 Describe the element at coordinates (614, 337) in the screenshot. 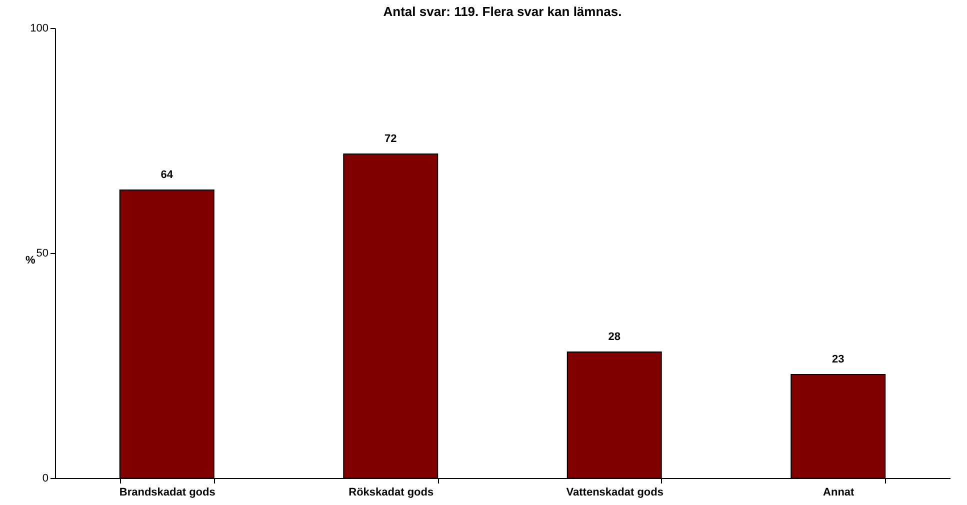

I see `data-label: 28` at that location.